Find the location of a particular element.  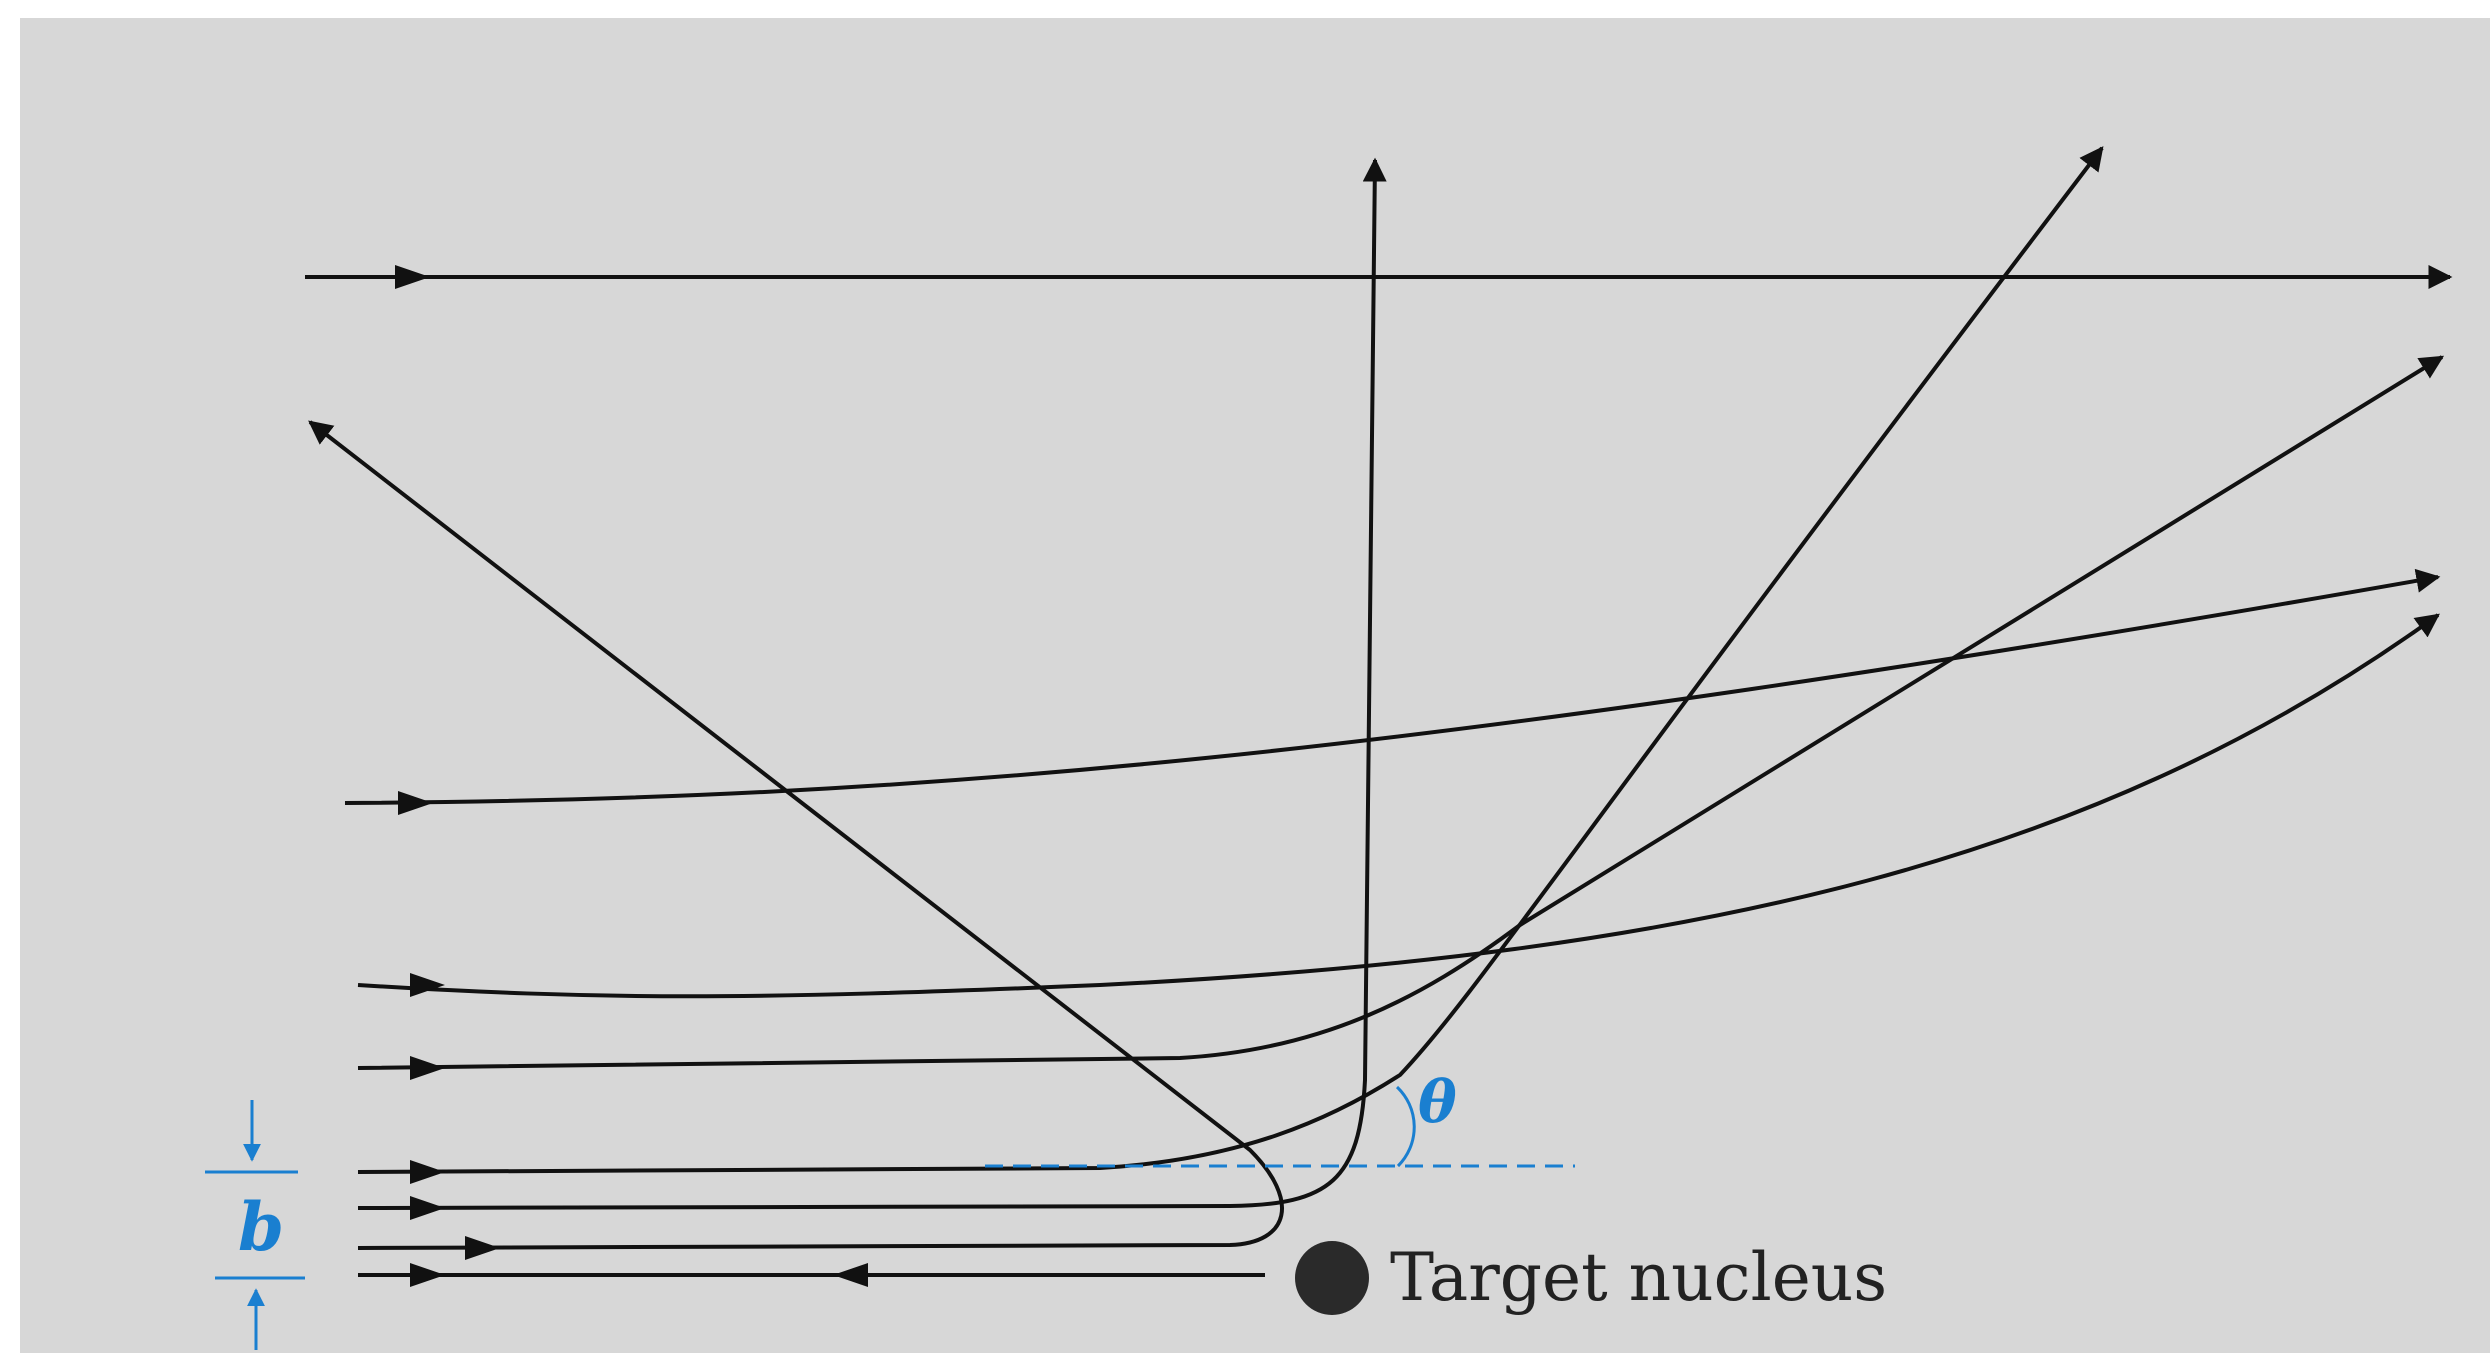

theta-annotation is located at coordinates (1280, 1126).